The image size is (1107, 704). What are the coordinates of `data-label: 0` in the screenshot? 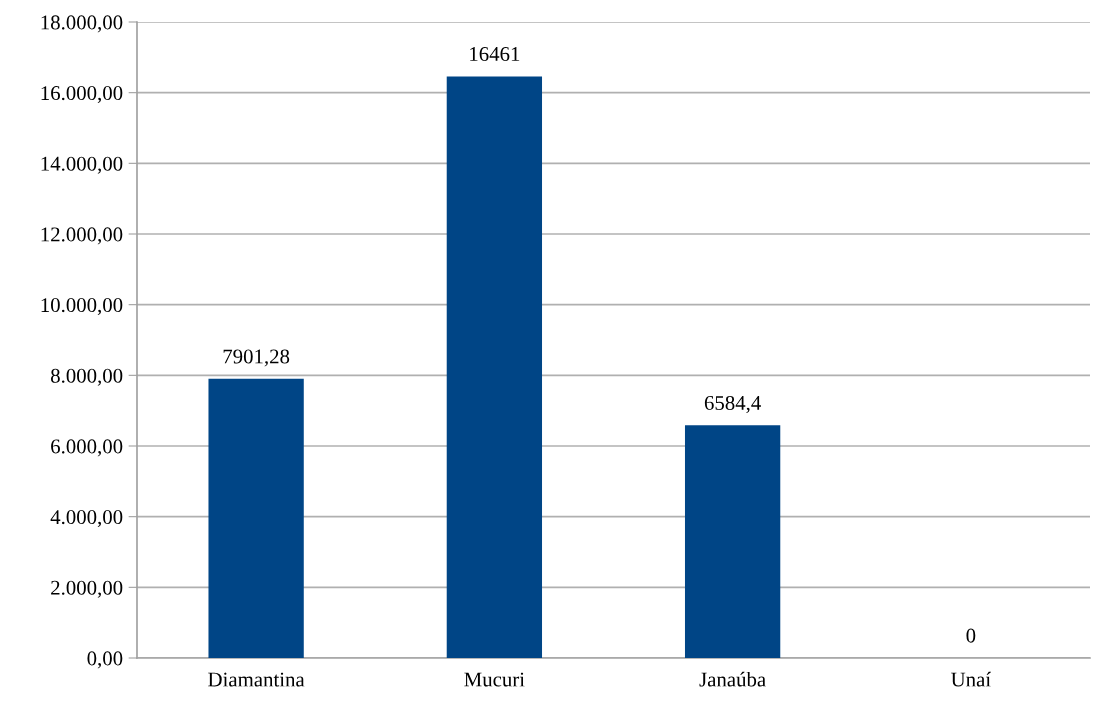 It's located at (971, 635).